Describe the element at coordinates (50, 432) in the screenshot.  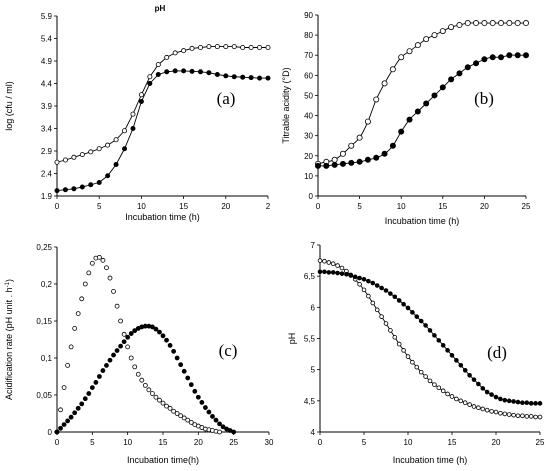
I see `y-tick-label: 0` at that location.